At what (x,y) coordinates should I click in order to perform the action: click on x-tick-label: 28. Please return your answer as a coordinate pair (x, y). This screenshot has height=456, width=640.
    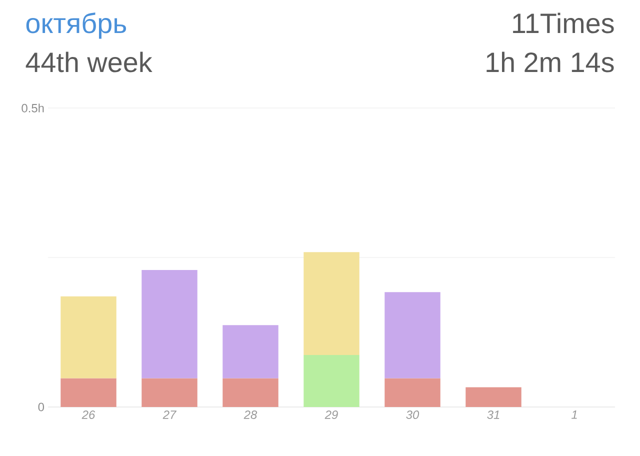
    Looking at the image, I should click on (251, 414).